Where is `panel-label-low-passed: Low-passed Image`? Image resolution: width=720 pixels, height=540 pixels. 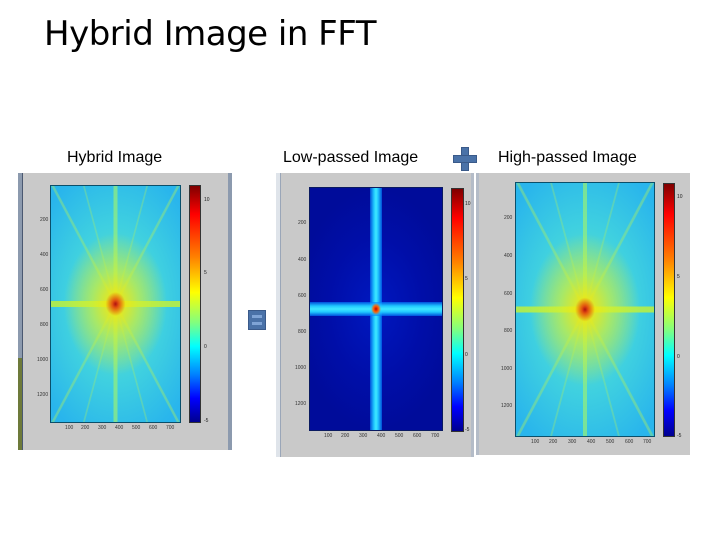 panel-label-low-passed: Low-passed Image is located at coordinates (351, 157).